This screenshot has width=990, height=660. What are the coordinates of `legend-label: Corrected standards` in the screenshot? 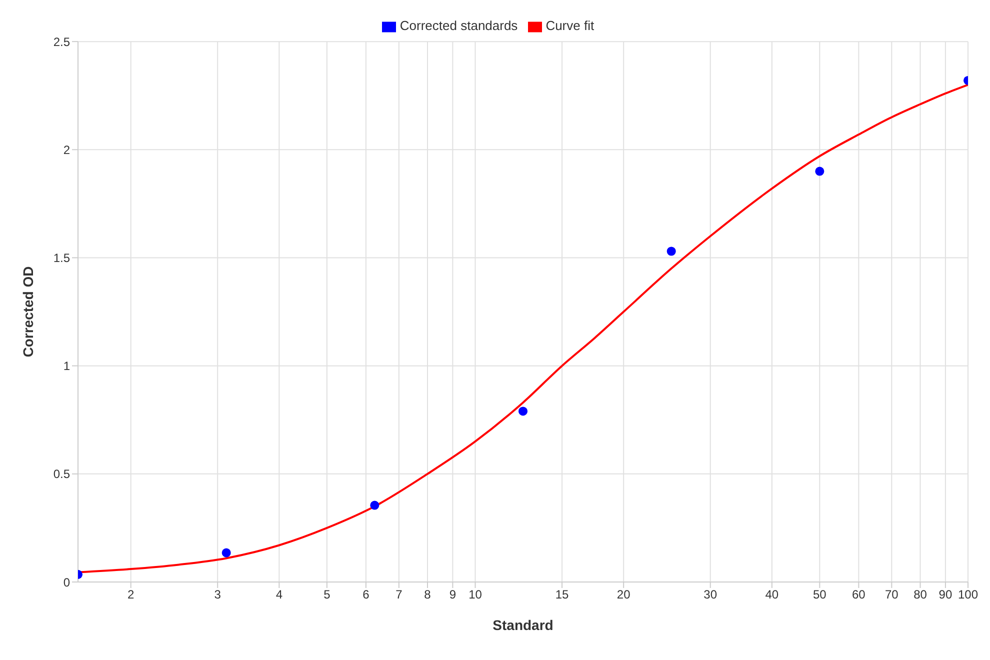 It's located at (459, 25).